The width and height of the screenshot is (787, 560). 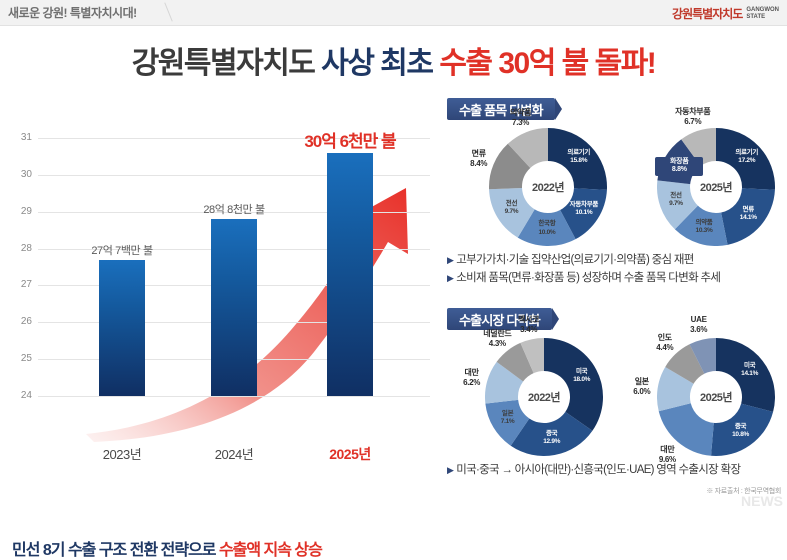 I want to click on donut-slice-value: 15.8%, so click(x=579, y=160).